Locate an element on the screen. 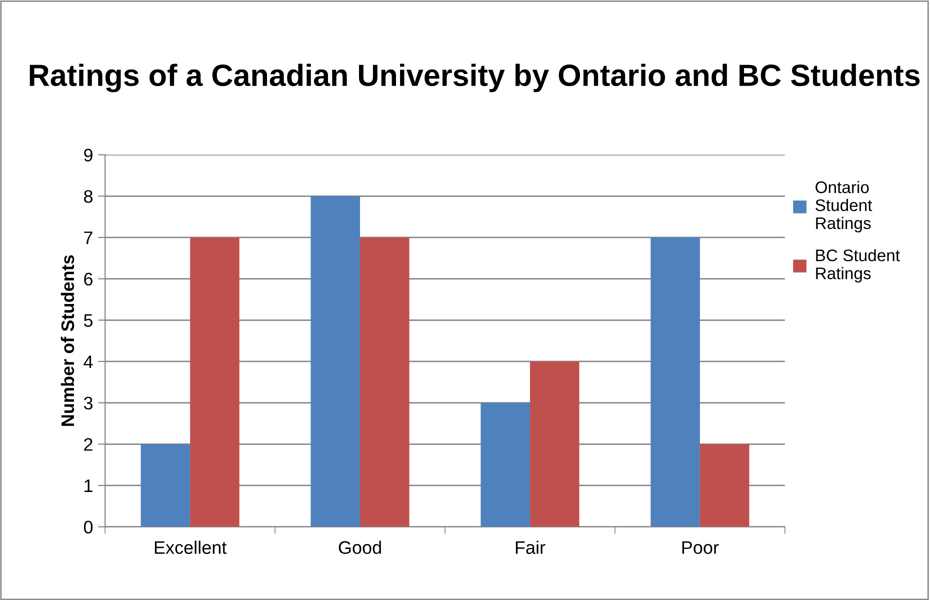 This screenshot has height=600, width=930. y-tick-label: 0 is located at coordinates (88, 527).